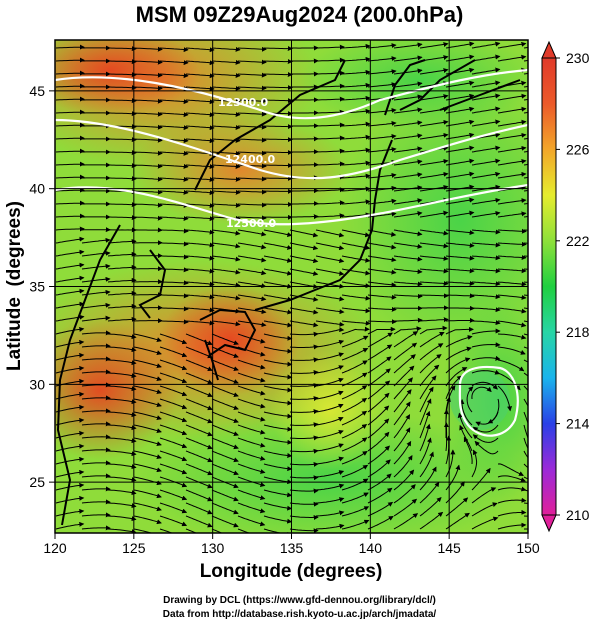 The width and height of the screenshot is (599, 625). I want to click on x-axis-label: Longitude (degrees), so click(291, 571).